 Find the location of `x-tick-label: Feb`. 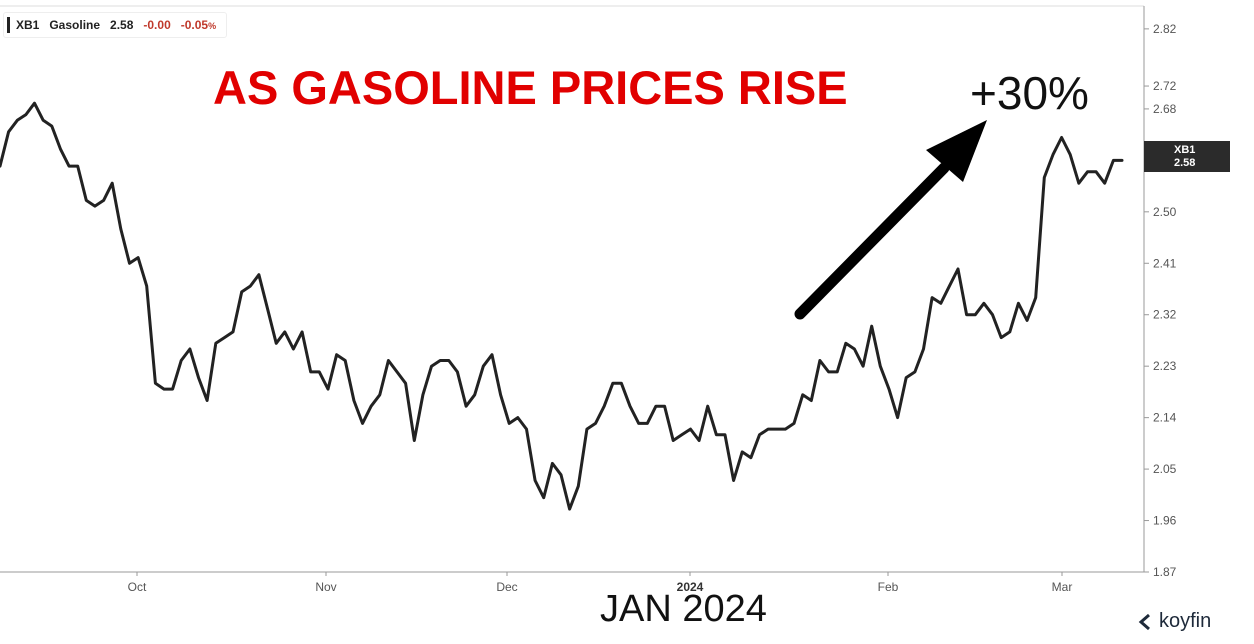

x-tick-label: Feb is located at coordinates (888, 587).